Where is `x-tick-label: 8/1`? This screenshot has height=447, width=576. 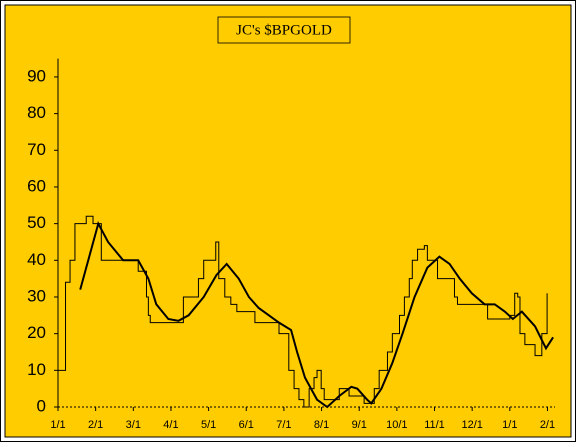 x-tick-label: 8/1 is located at coordinates (321, 425).